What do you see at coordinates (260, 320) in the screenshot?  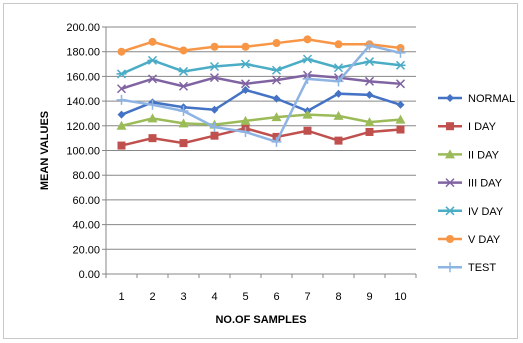 I see `x-axis-title: NO.OF SAMPLES` at bounding box center [260, 320].